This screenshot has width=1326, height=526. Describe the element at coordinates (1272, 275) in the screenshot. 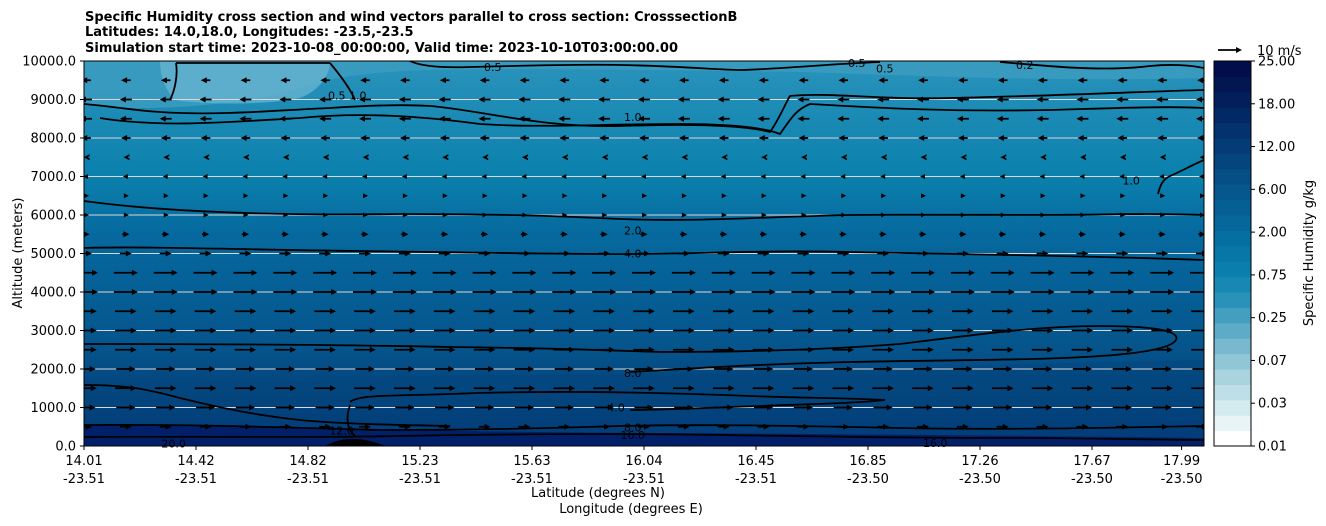

I see `colorbar-tick-label: 0.75` at that location.